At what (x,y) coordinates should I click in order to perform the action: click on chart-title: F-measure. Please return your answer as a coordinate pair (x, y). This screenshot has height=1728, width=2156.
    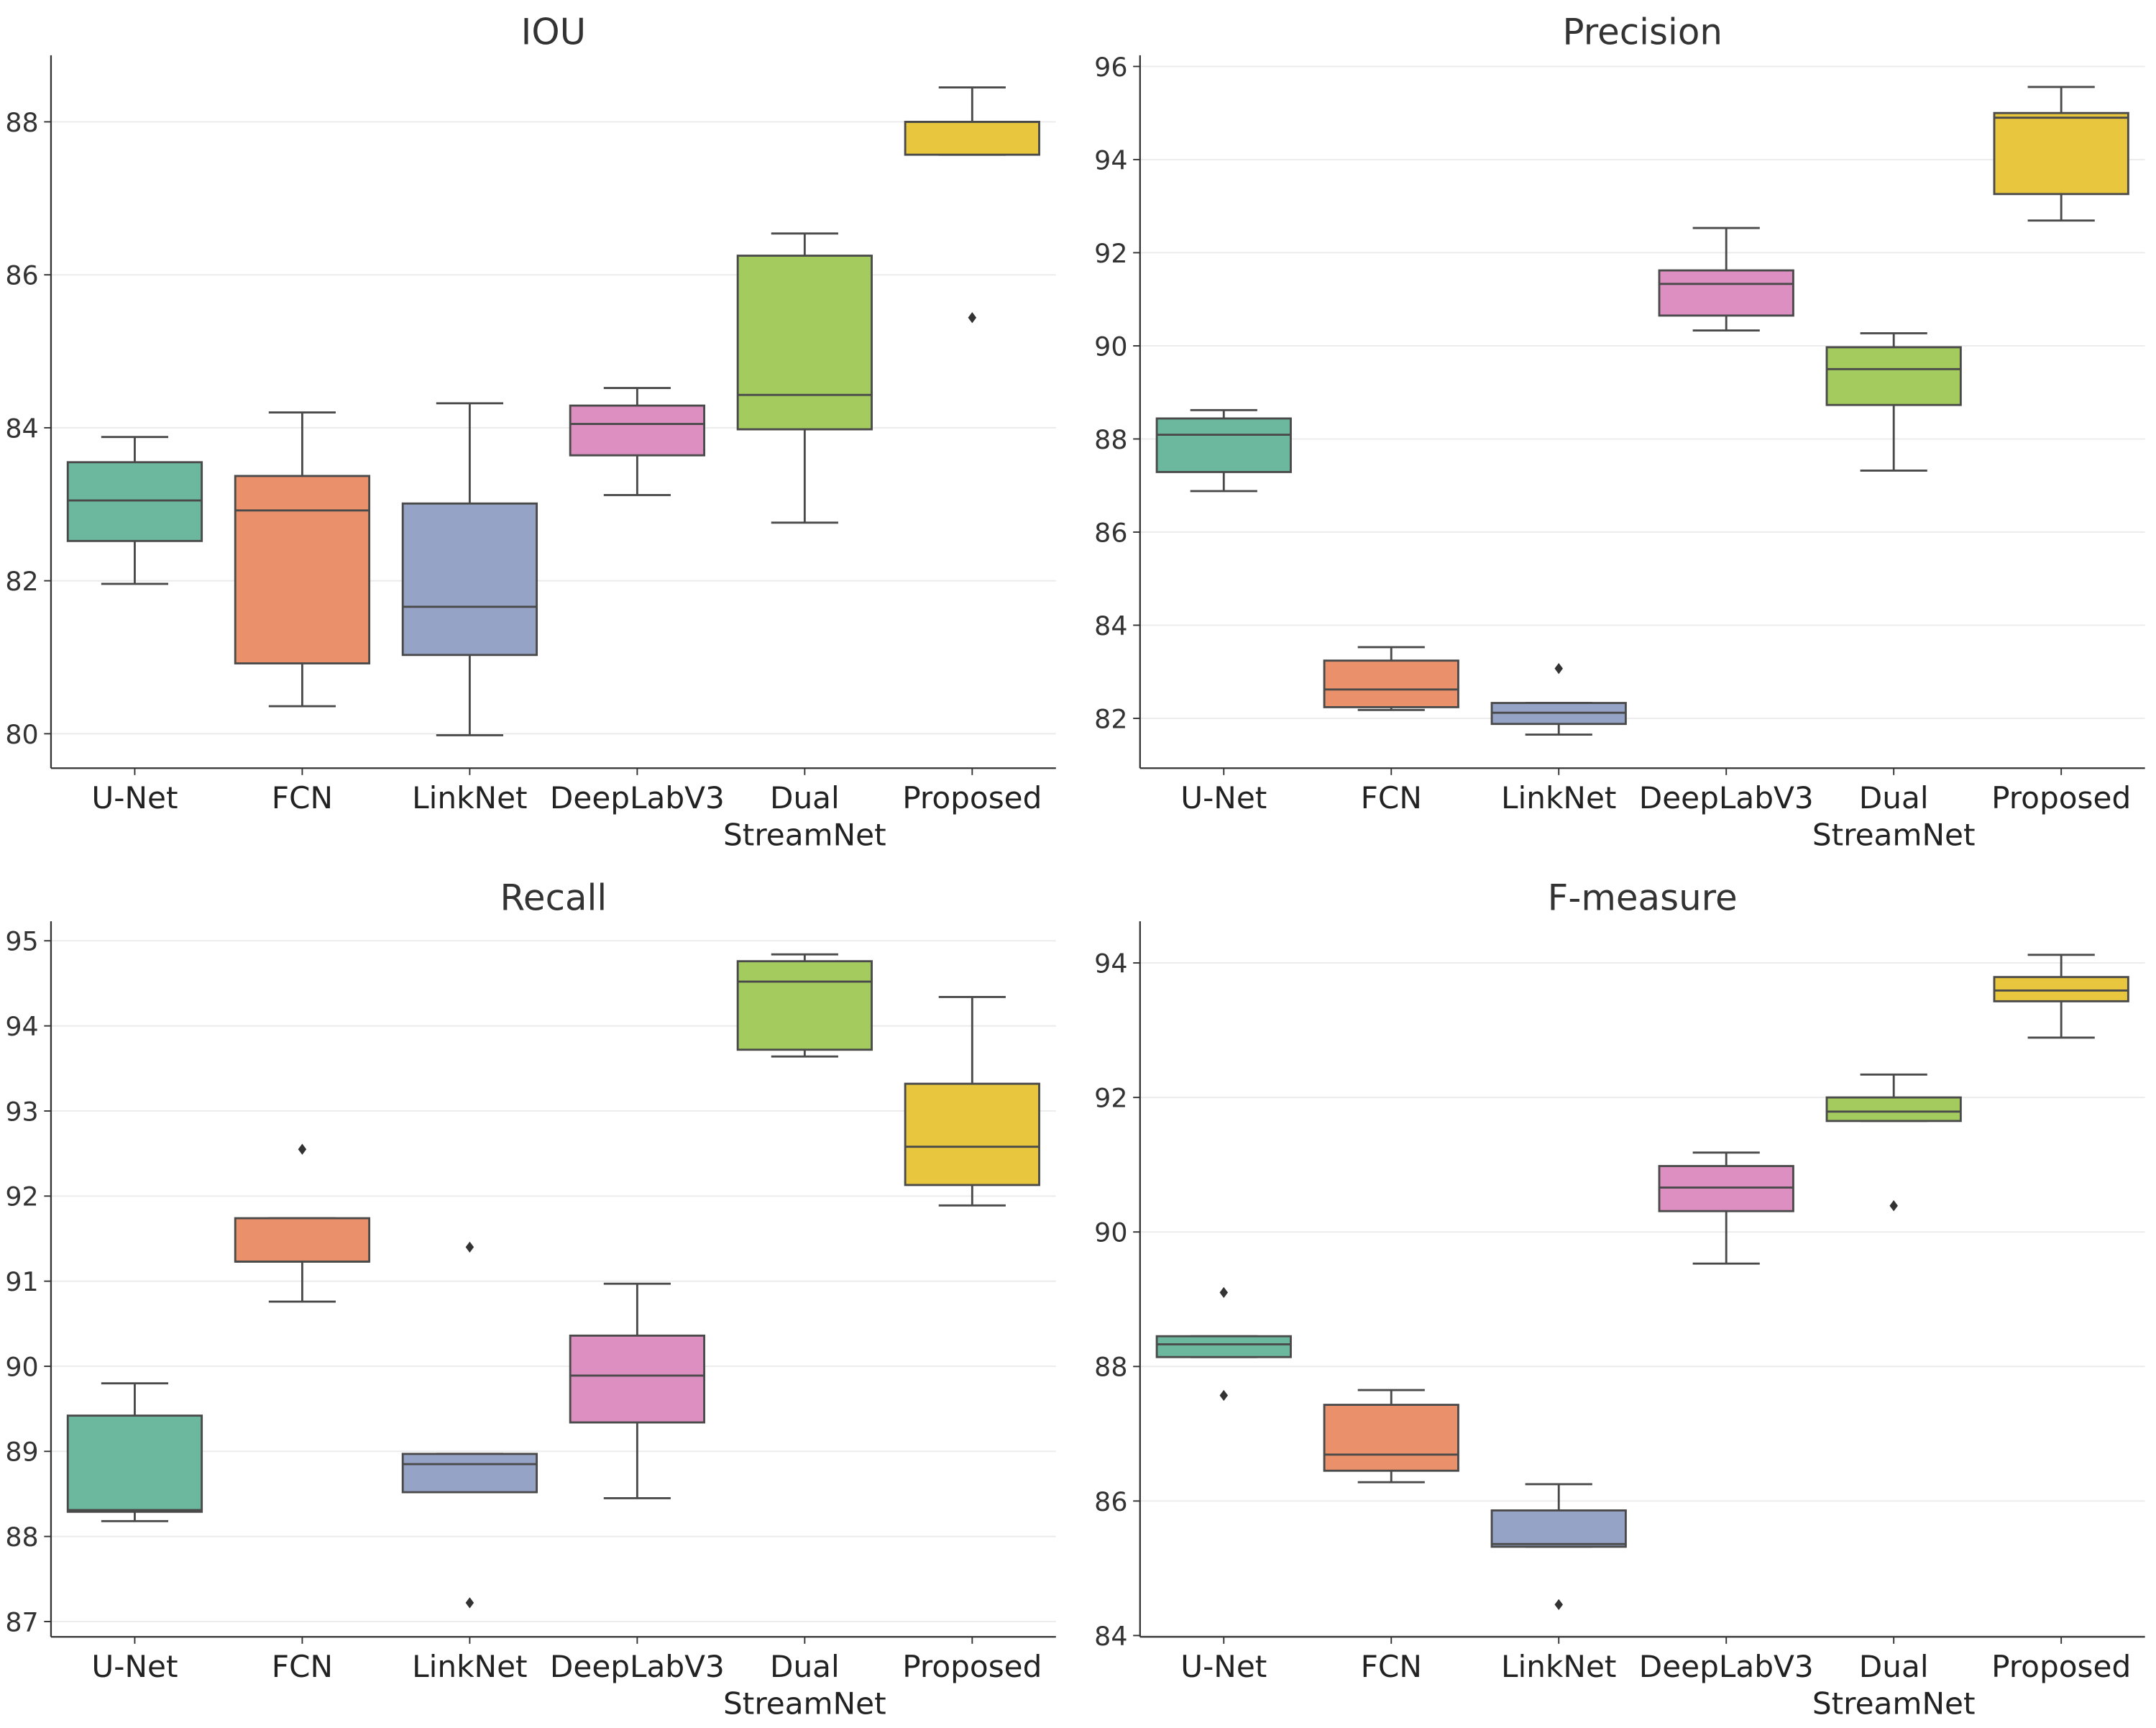
    Looking at the image, I should click on (1643, 898).